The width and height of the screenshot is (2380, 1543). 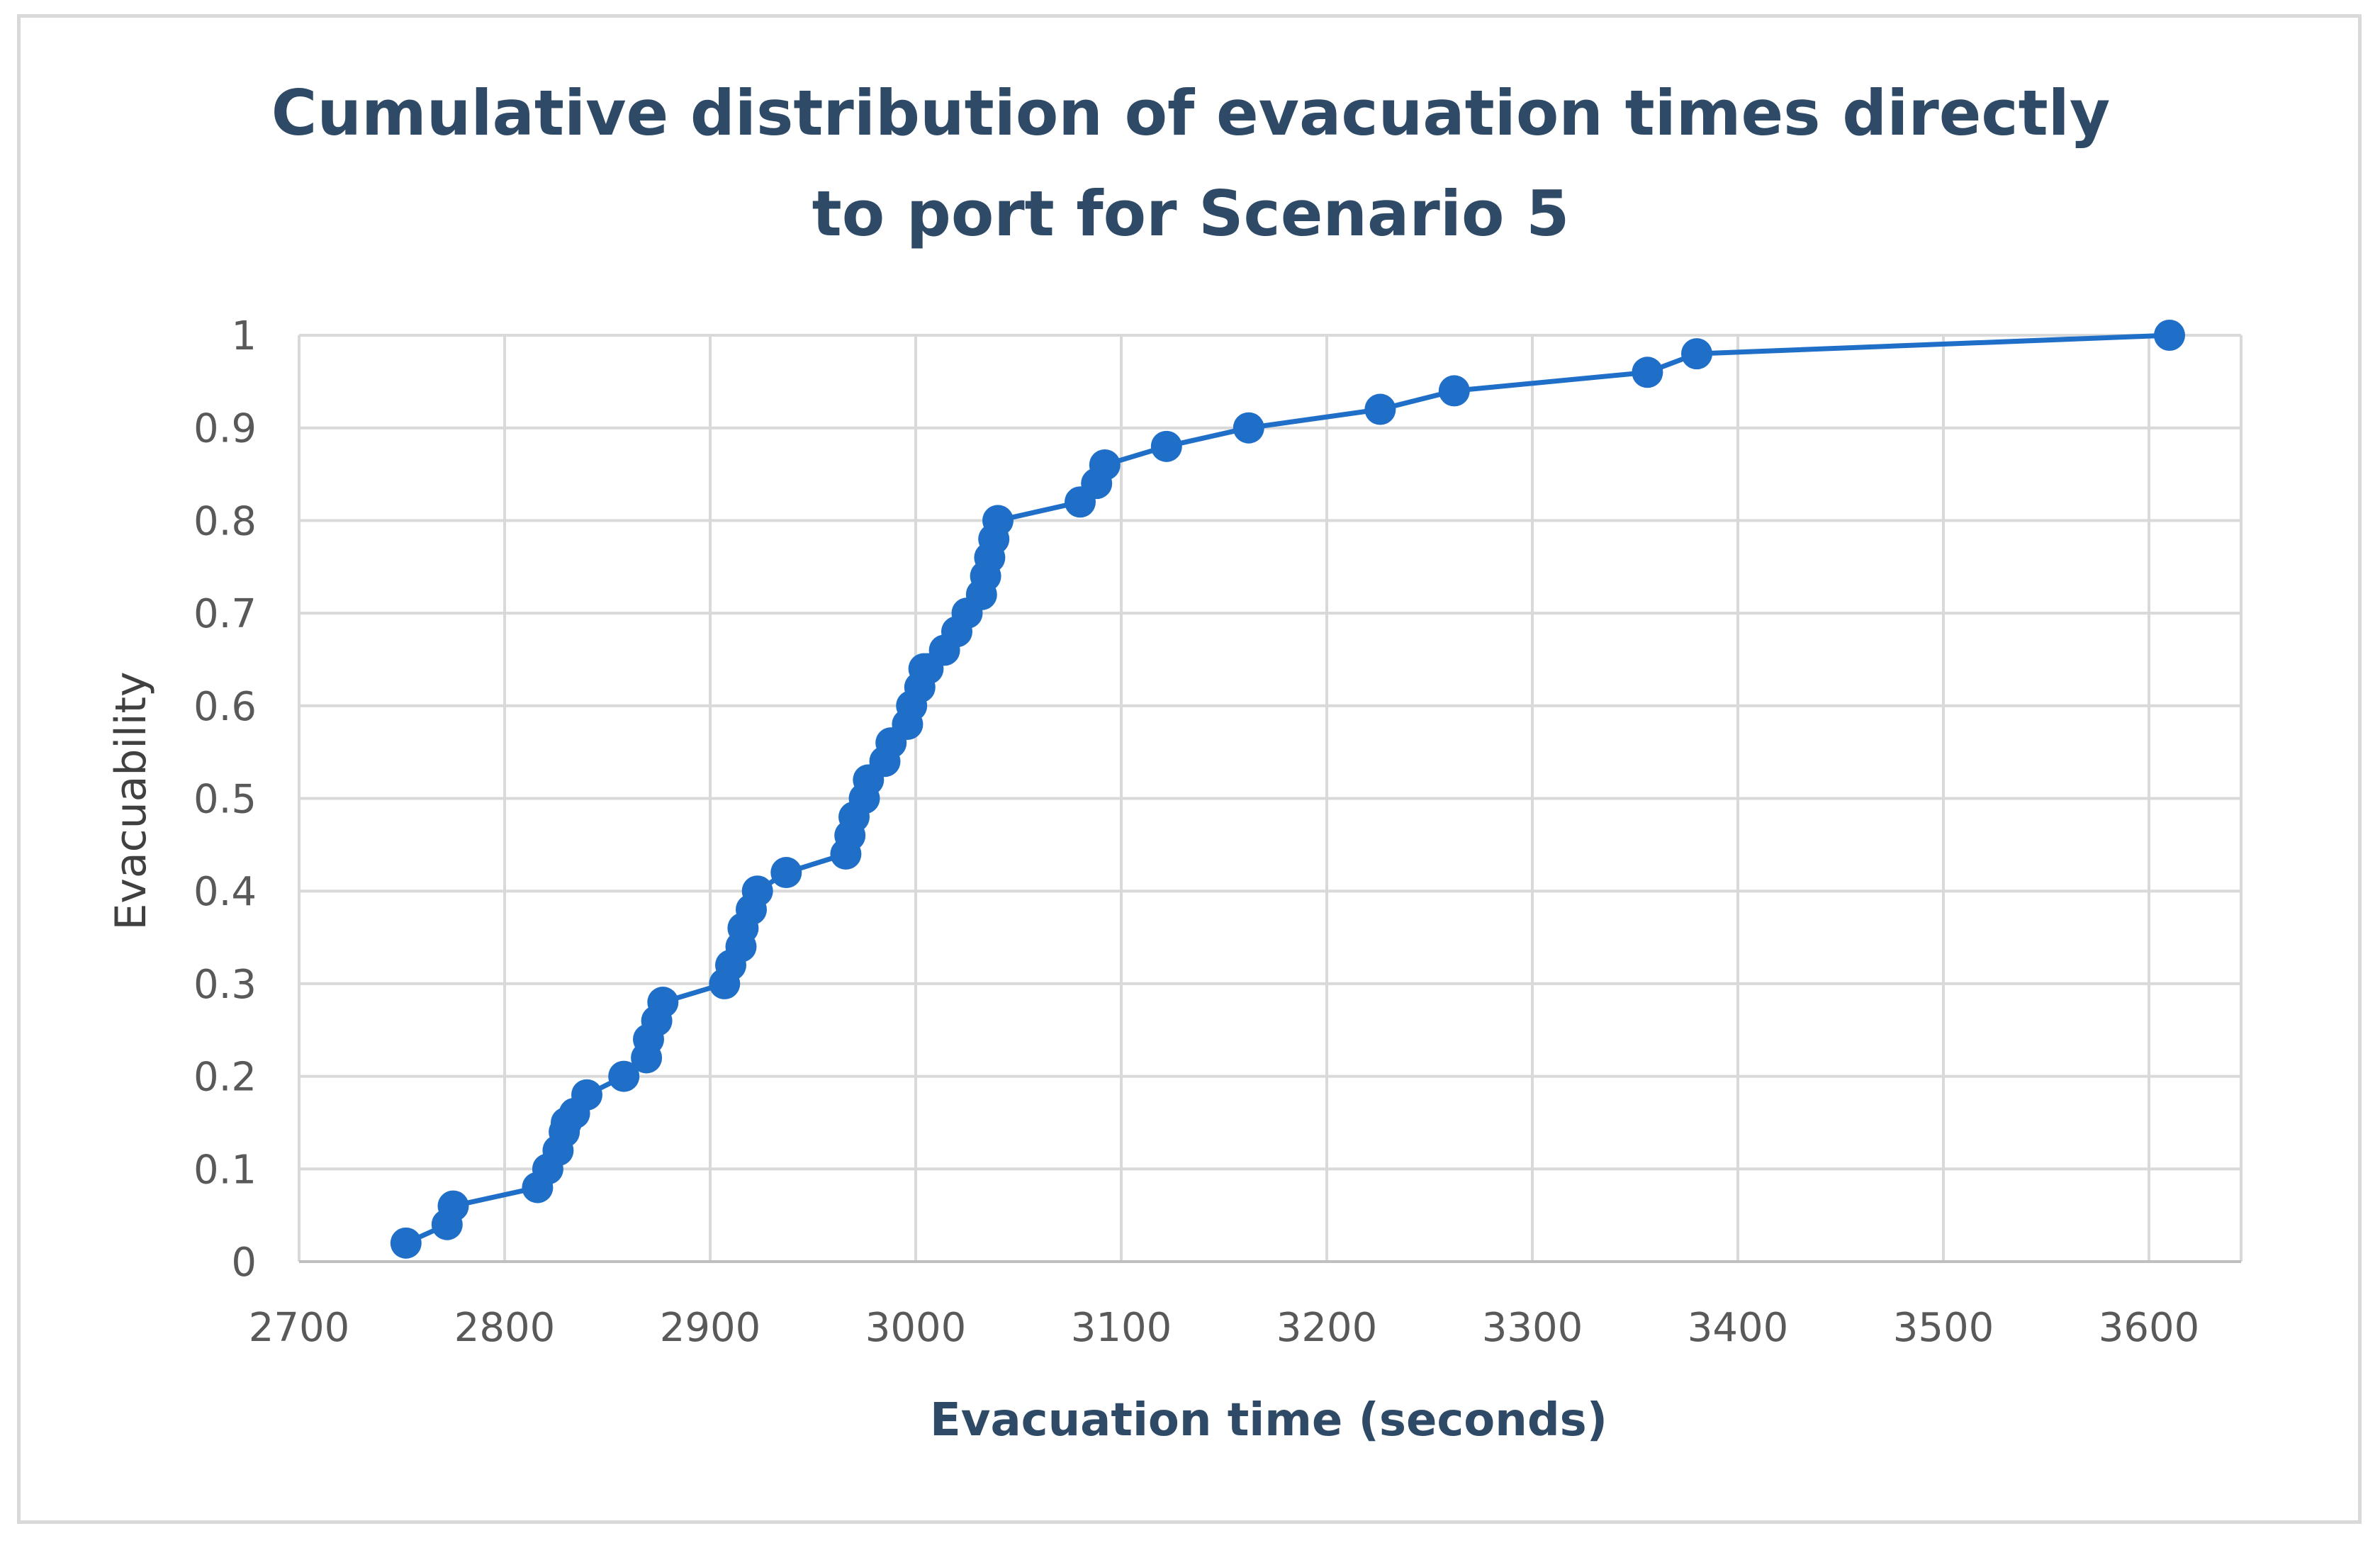 What do you see at coordinates (1739, 1328) in the screenshot?
I see `x-tick-label: 3400` at bounding box center [1739, 1328].